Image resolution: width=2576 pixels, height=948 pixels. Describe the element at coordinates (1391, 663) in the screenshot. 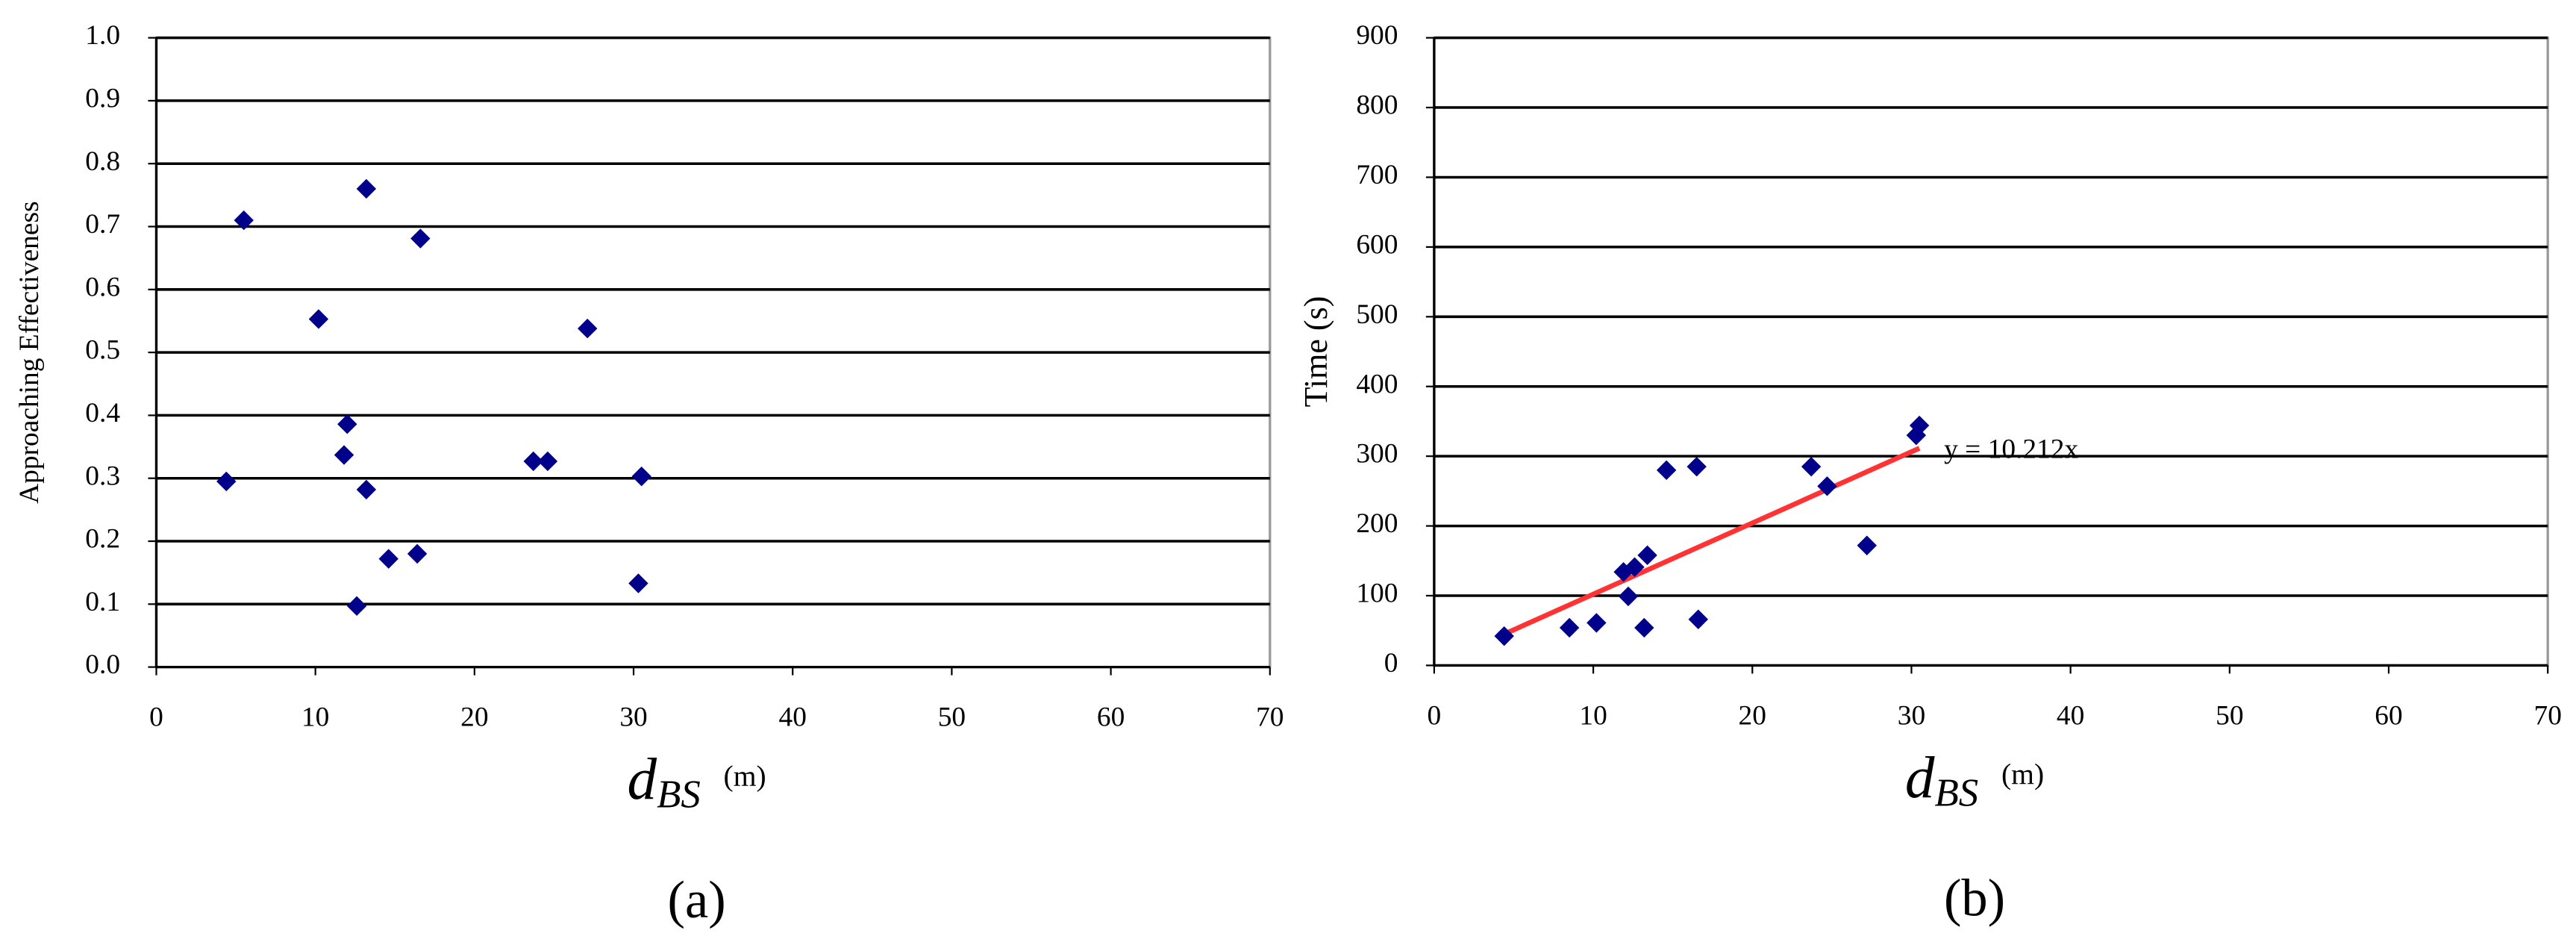

I see `y-tick-label: 0` at that location.